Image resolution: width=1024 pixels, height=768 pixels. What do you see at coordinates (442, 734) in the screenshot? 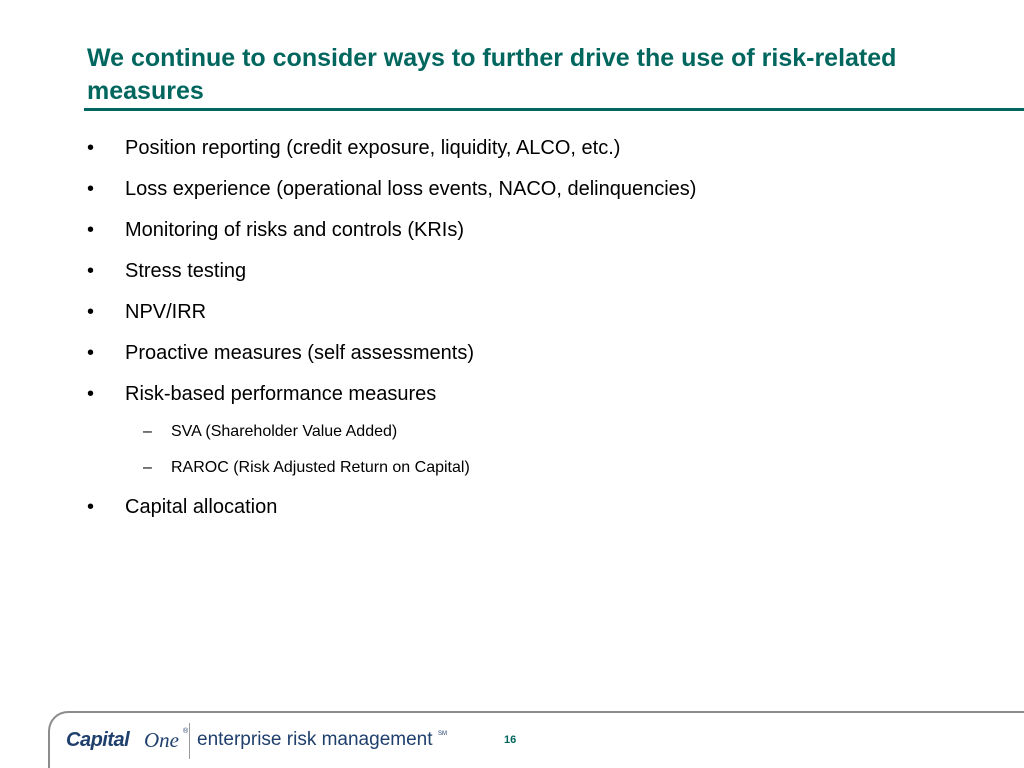
I see `service-mark: SM` at bounding box center [442, 734].